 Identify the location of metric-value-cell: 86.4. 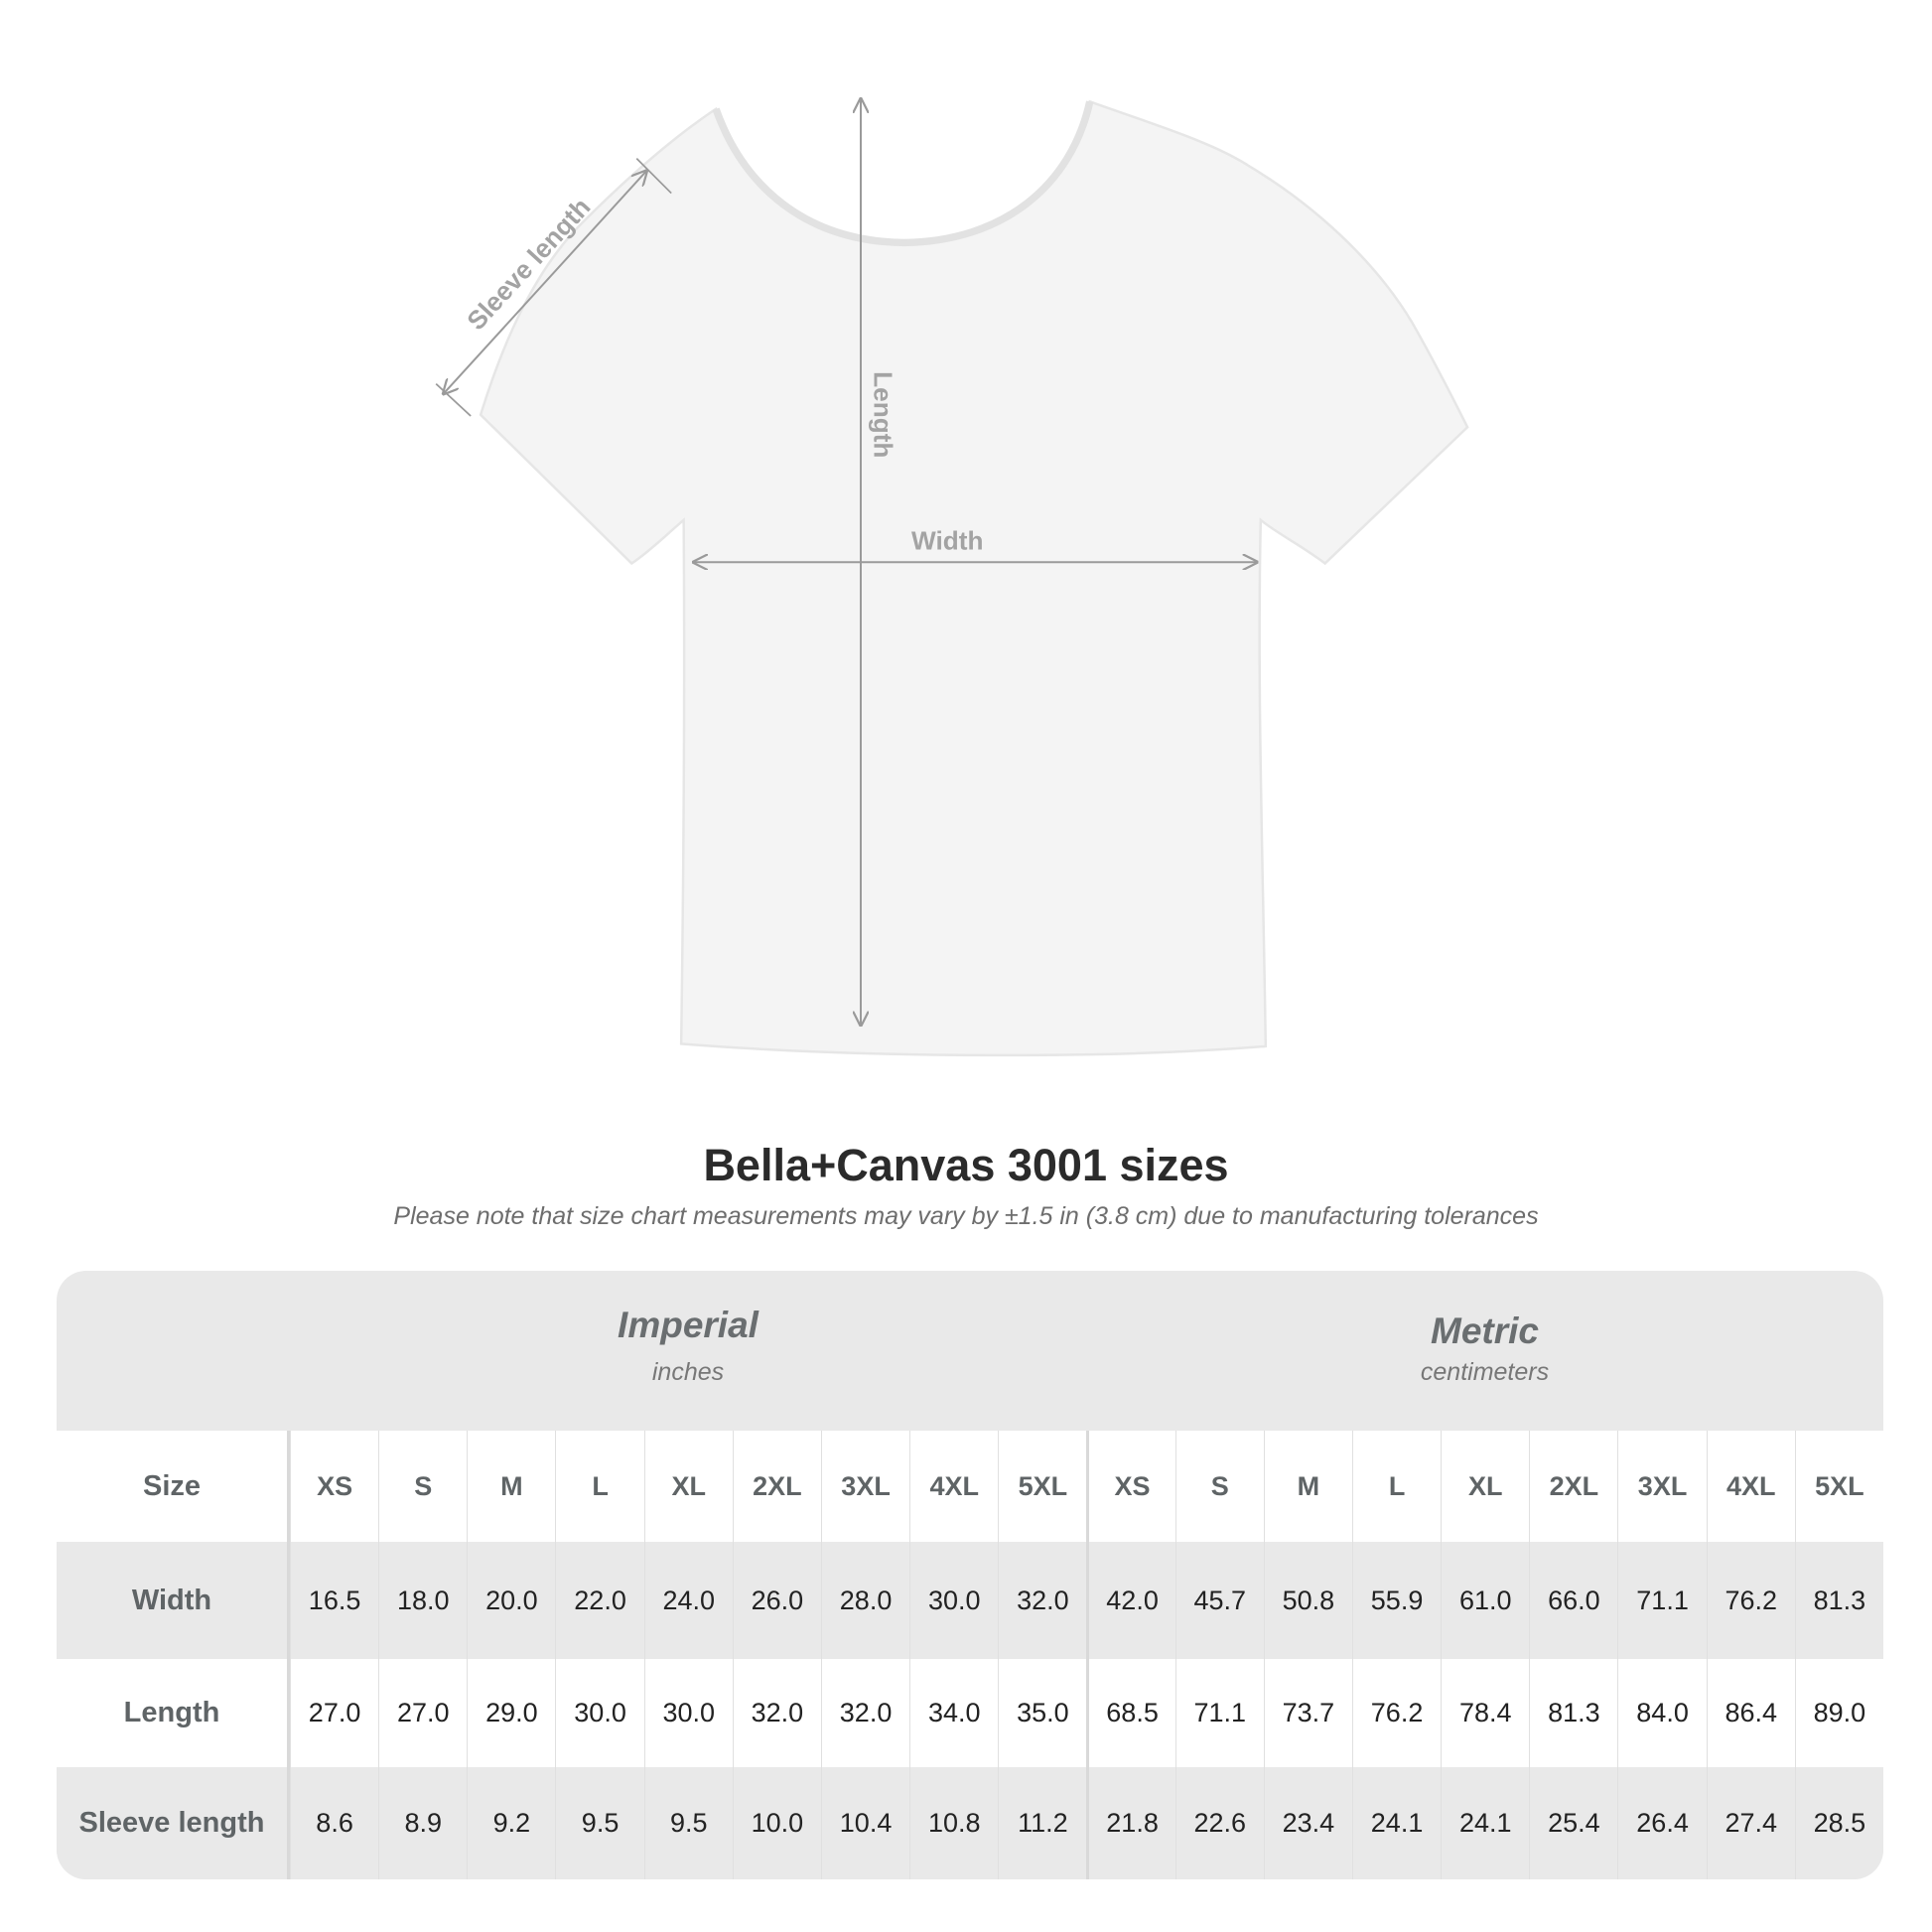
(1751, 1713).